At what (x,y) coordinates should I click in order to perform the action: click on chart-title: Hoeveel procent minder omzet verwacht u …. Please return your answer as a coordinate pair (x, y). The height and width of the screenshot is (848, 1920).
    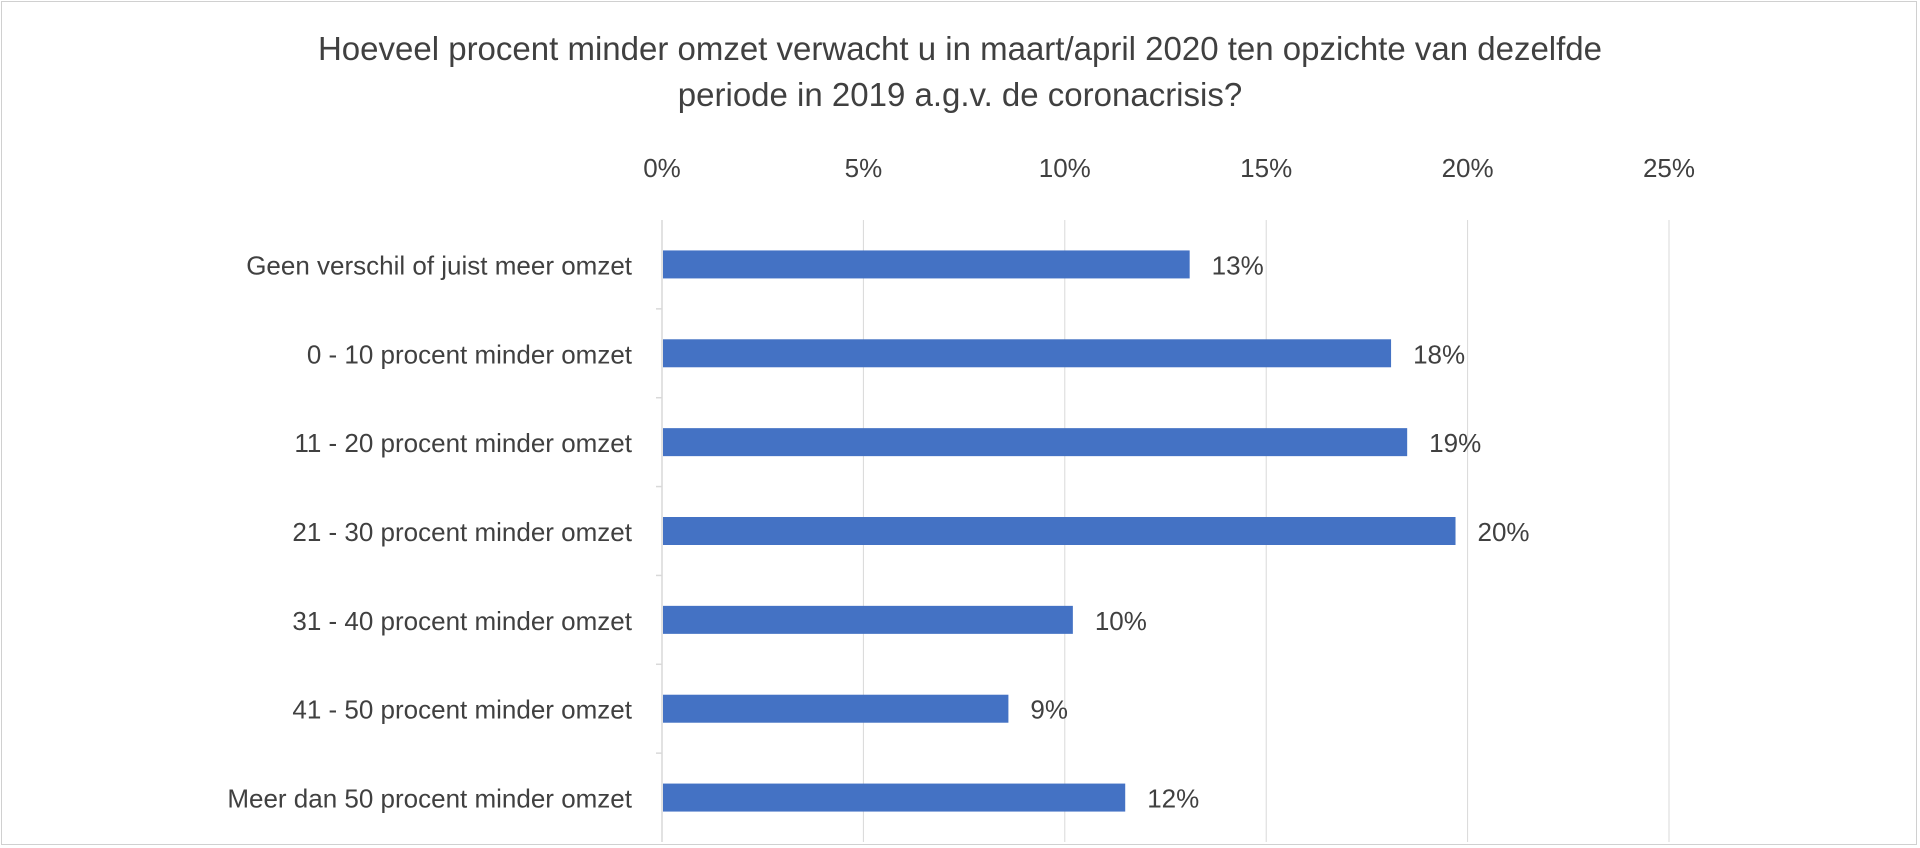
    Looking at the image, I should click on (960, 71).